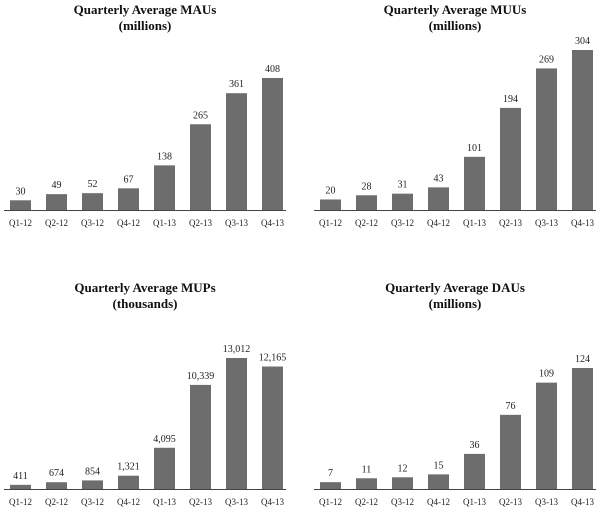 This screenshot has width=605, height=508. What do you see at coordinates (272, 69) in the screenshot?
I see `data-label: 408` at bounding box center [272, 69].